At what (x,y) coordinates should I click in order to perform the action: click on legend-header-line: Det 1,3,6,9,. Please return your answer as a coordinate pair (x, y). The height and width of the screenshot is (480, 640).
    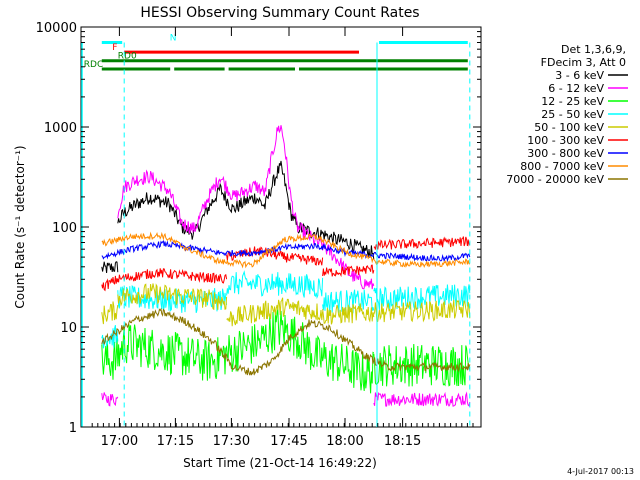
    Looking at the image, I should click on (593, 49).